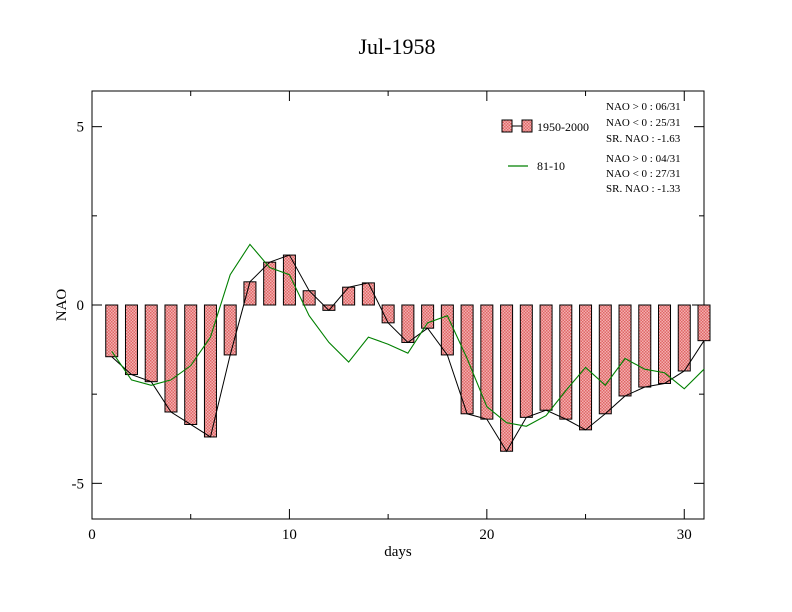  I want to click on chart-title: Jul-1958, so click(397, 46).